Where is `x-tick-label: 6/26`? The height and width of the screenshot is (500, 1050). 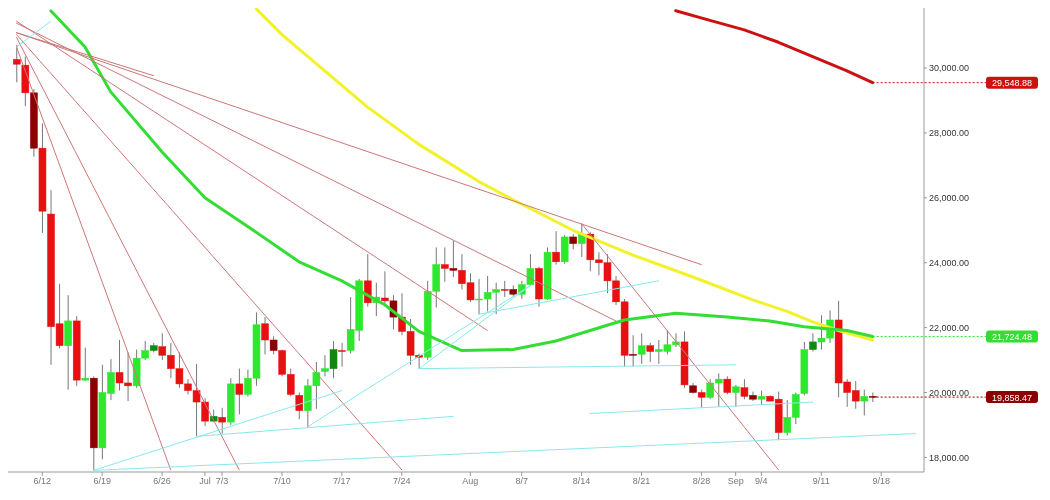
x-tick-label: 6/26 is located at coordinates (162, 481).